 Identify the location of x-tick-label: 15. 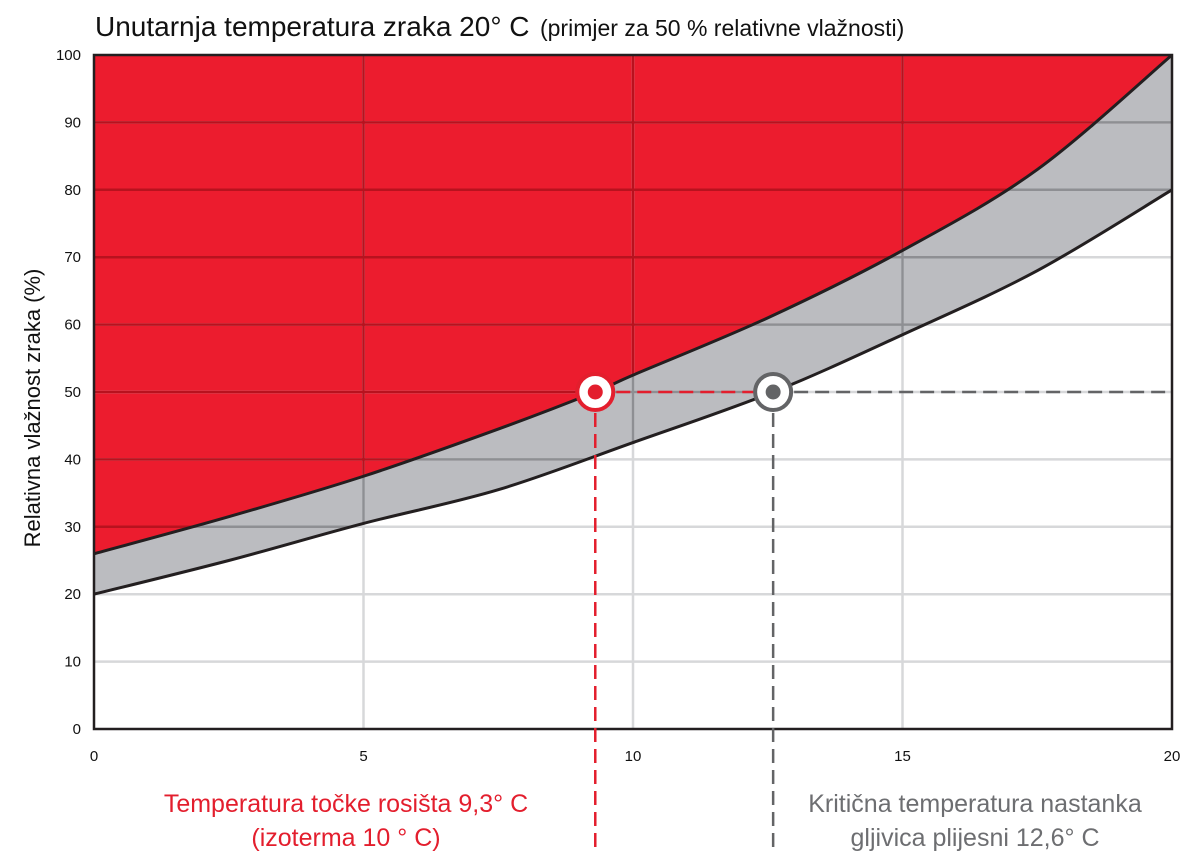
(902, 756).